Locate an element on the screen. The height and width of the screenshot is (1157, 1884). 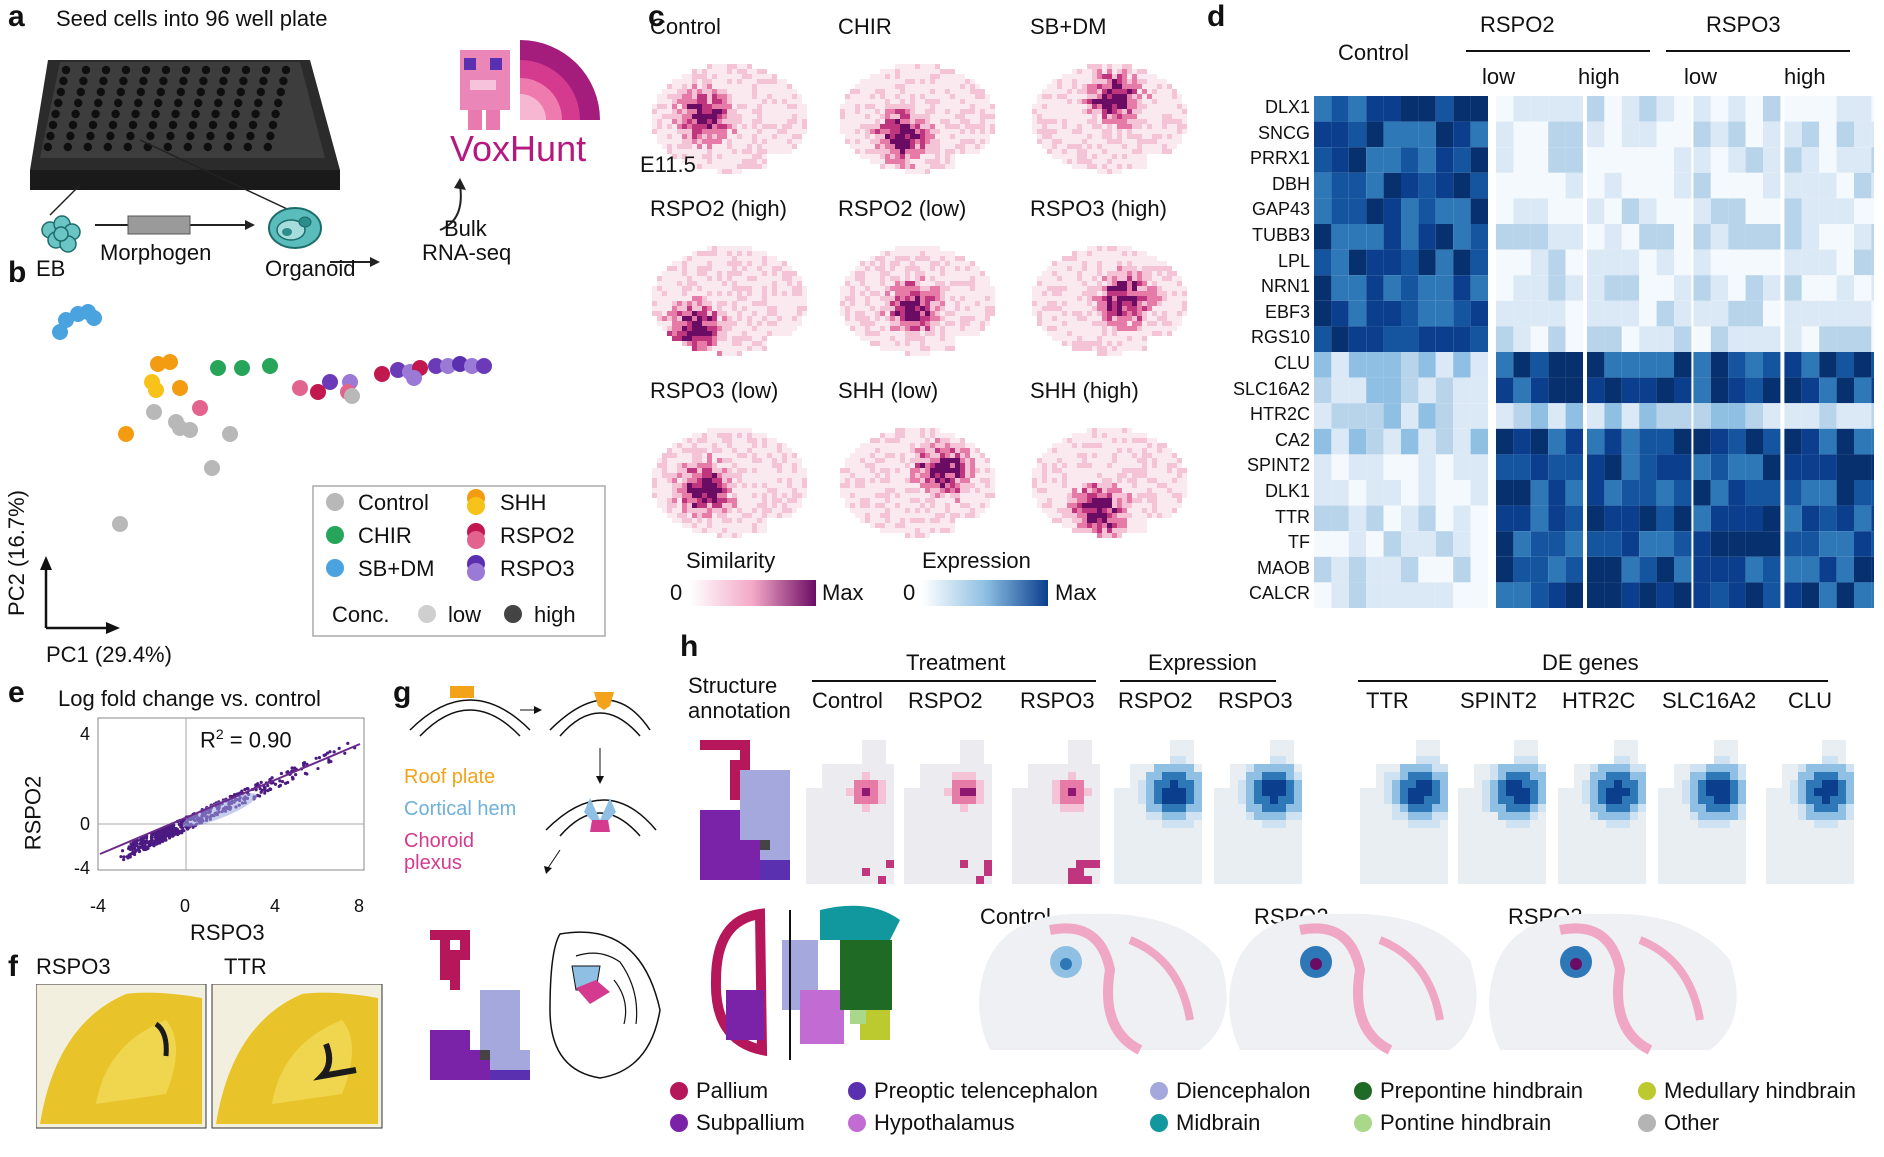
ytick-4: 4 is located at coordinates (85, 734).